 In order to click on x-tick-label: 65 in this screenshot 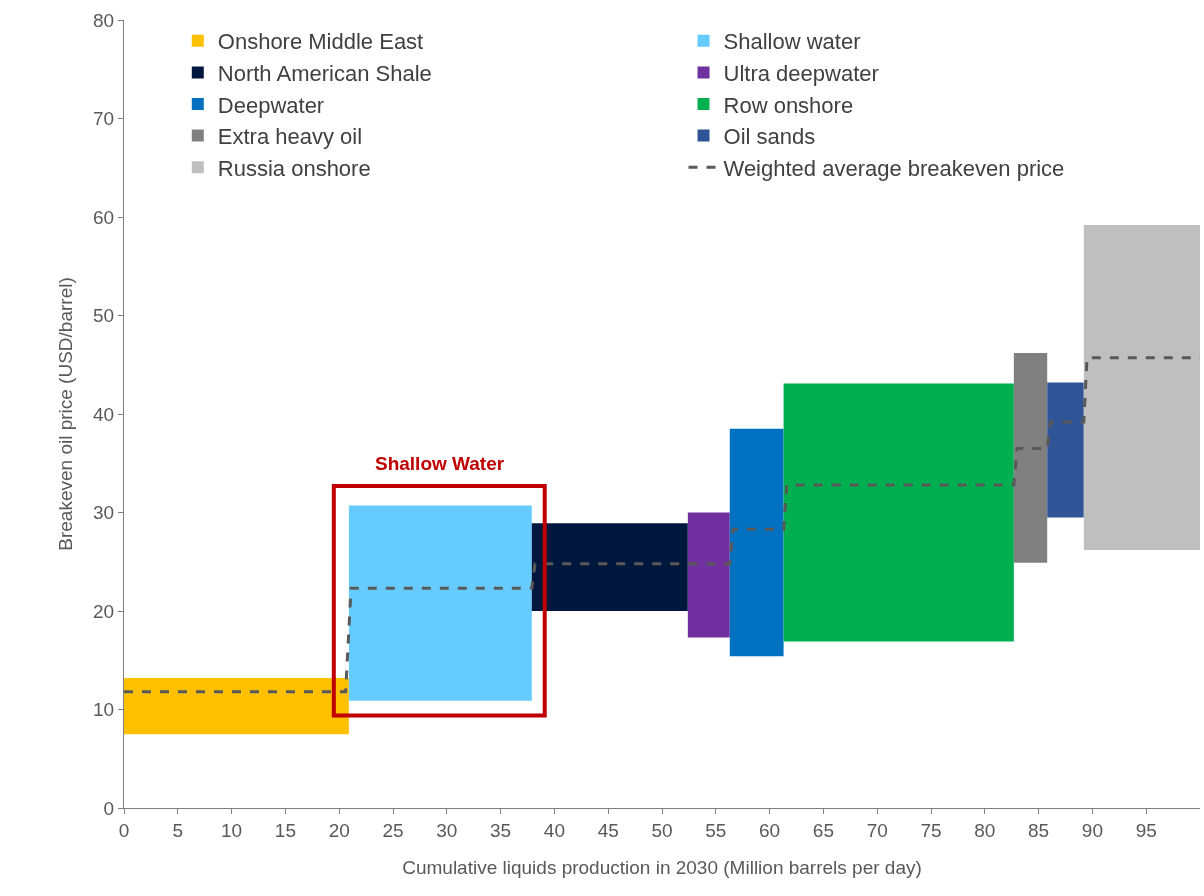, I will do `click(823, 830)`.